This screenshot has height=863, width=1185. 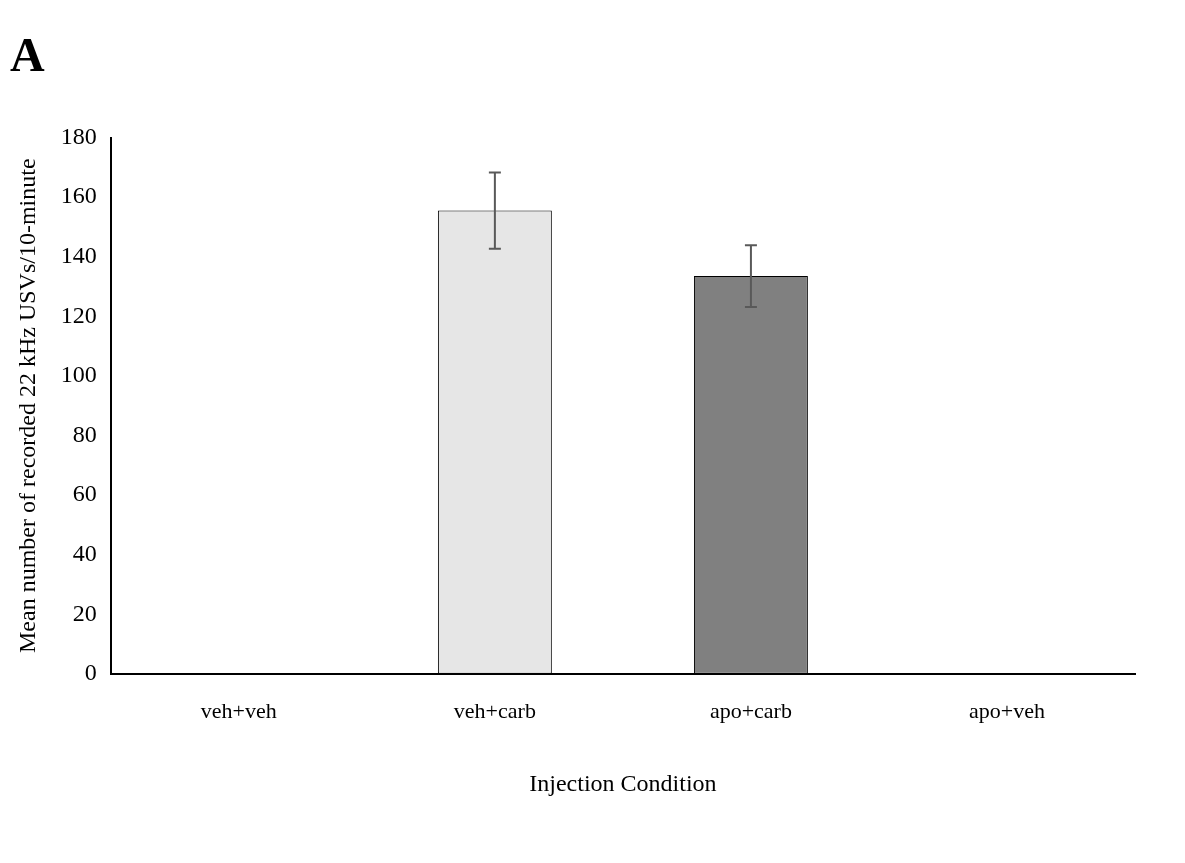 What do you see at coordinates (78, 195) in the screenshot?
I see `y-tick-label: 160` at bounding box center [78, 195].